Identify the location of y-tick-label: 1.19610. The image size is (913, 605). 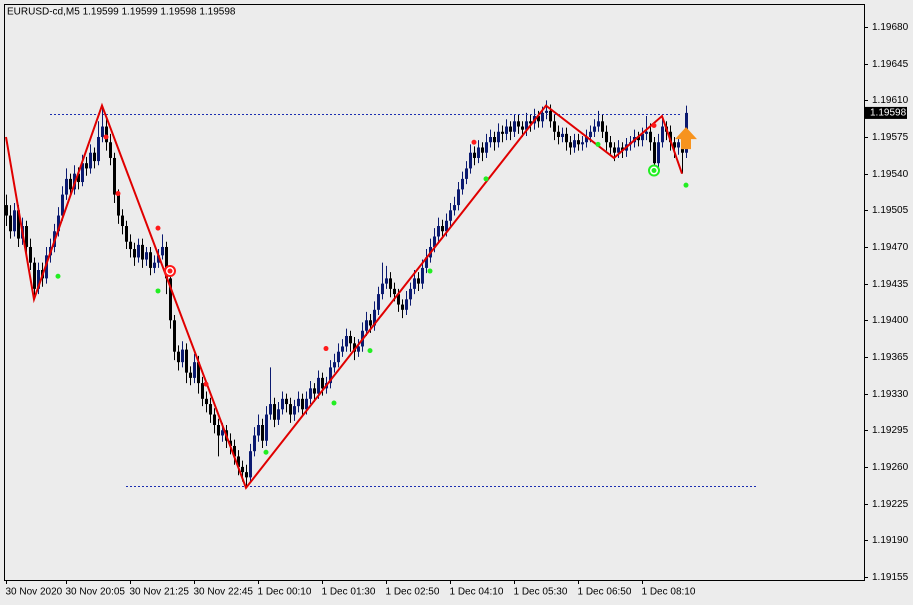
(890, 100).